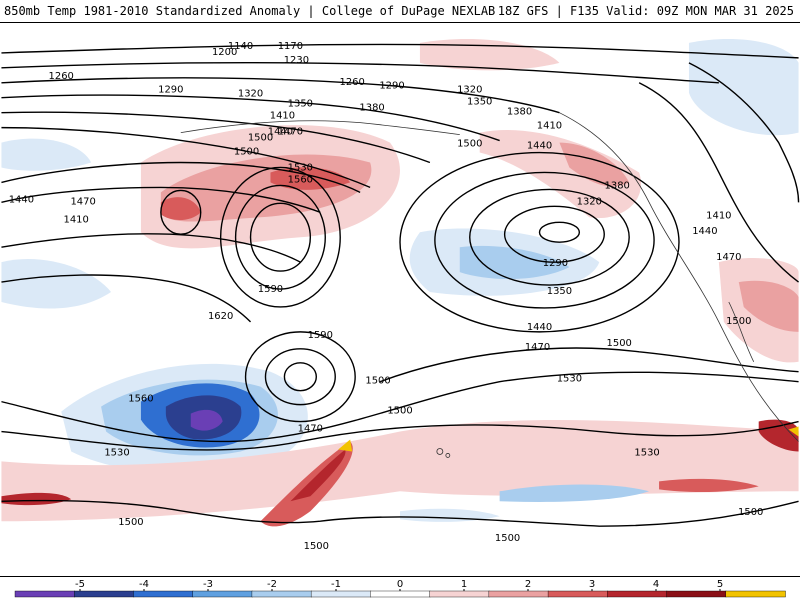 This screenshot has height=600, width=800. Describe the element at coordinates (336, 584) in the screenshot. I see `colorbar-tick-label: -1` at that location.